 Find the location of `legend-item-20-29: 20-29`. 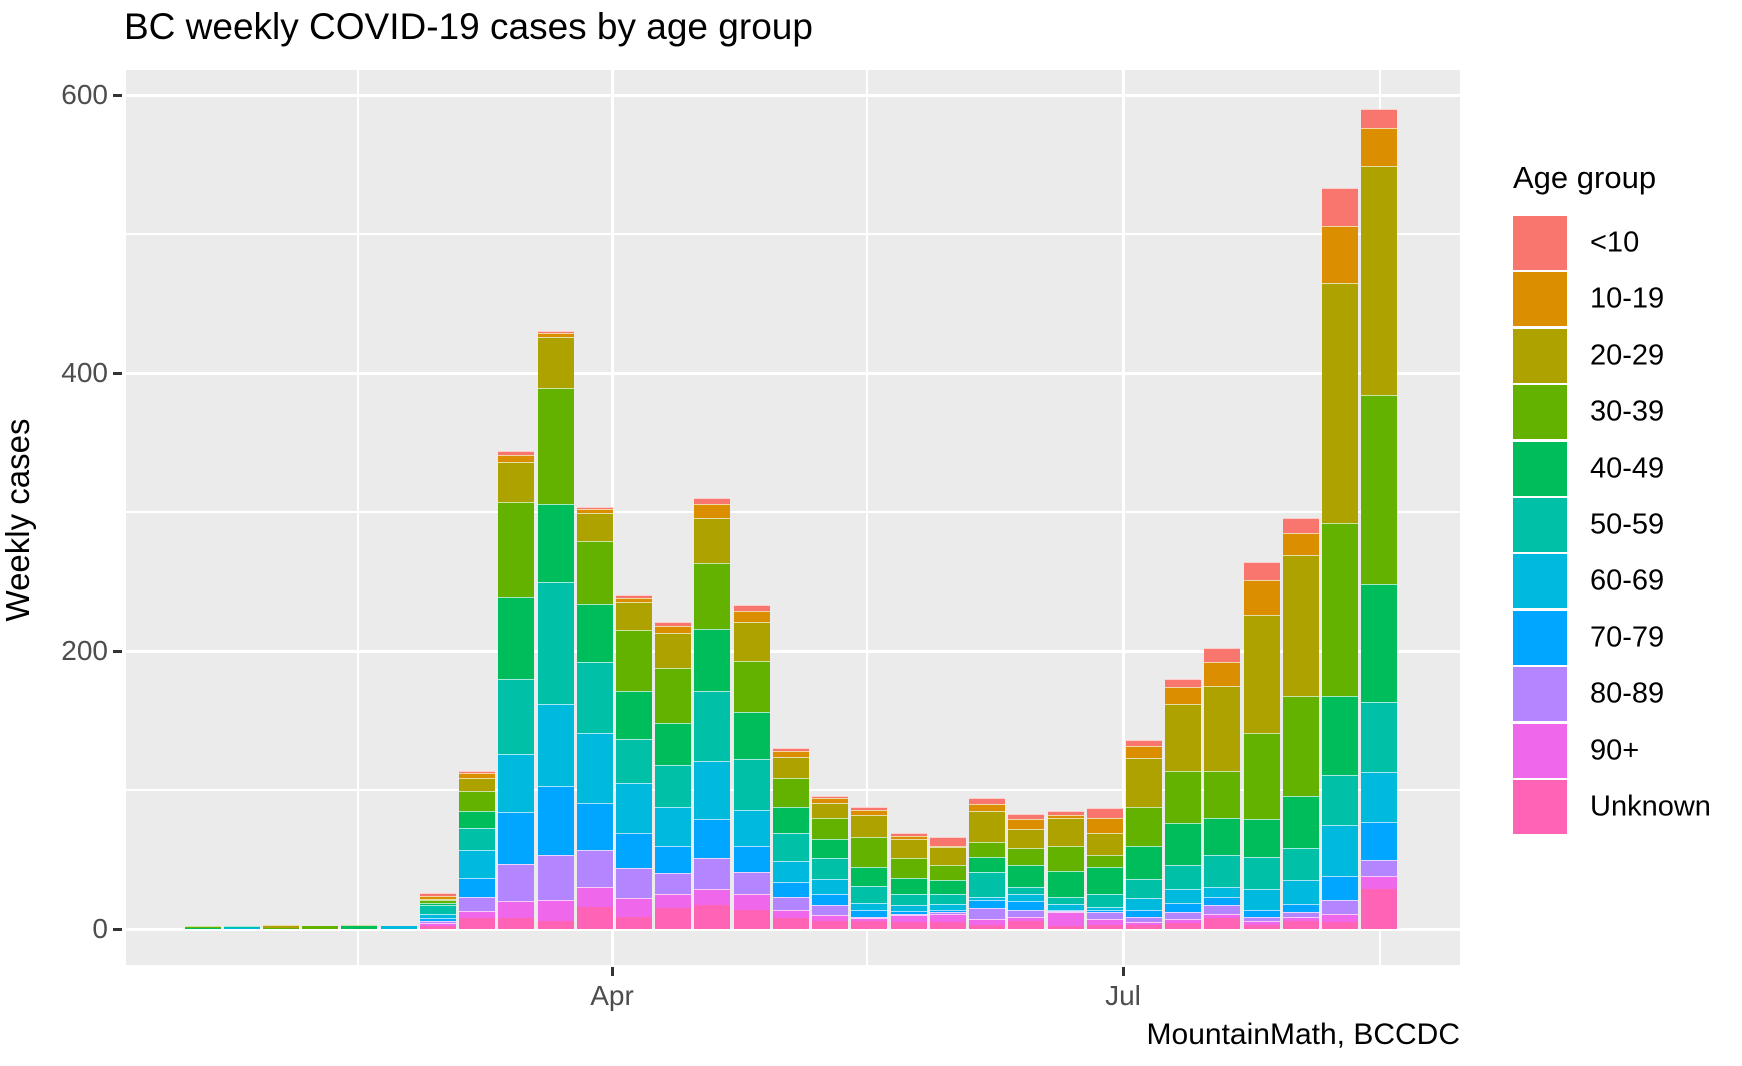

legend-item-20-29: 20-29 is located at coordinates (1627, 355).